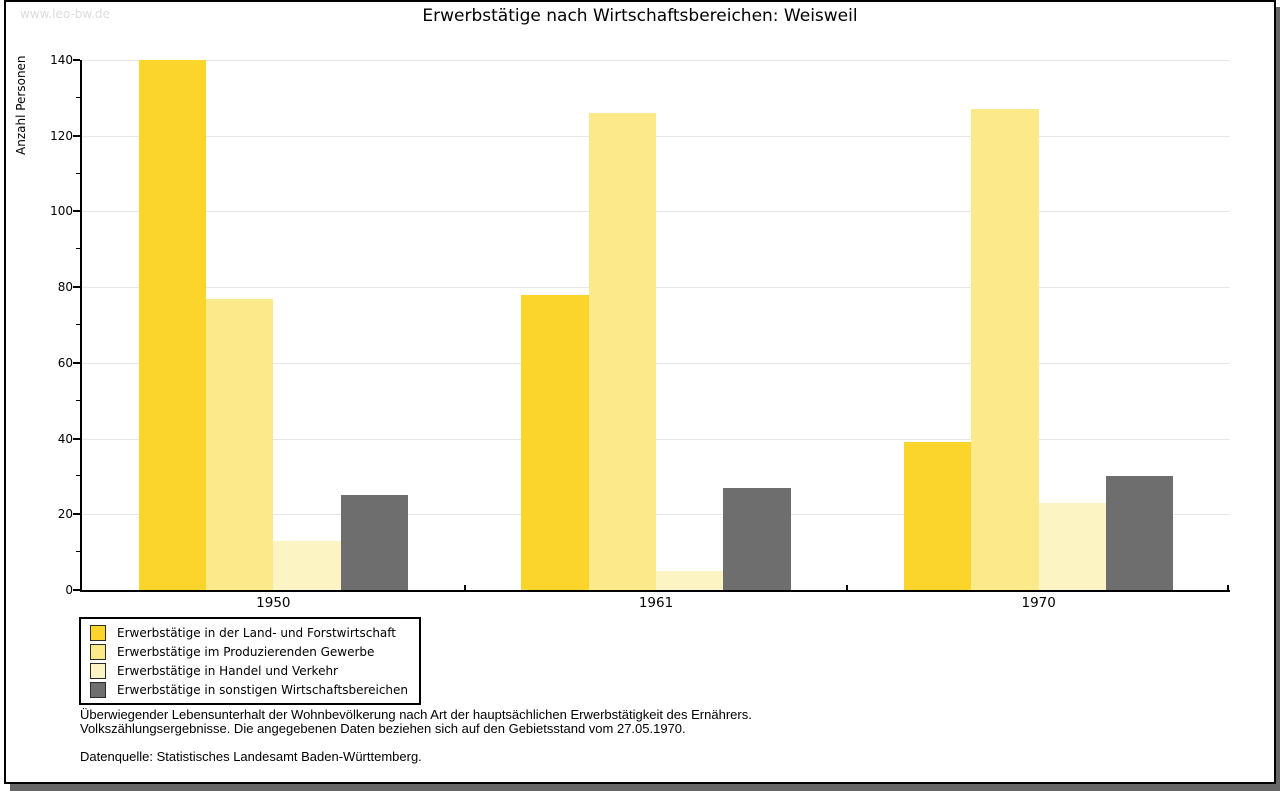 Image resolution: width=1280 pixels, height=791 pixels. Describe the element at coordinates (61, 135) in the screenshot. I see `y-tick-label-120: 120` at that location.